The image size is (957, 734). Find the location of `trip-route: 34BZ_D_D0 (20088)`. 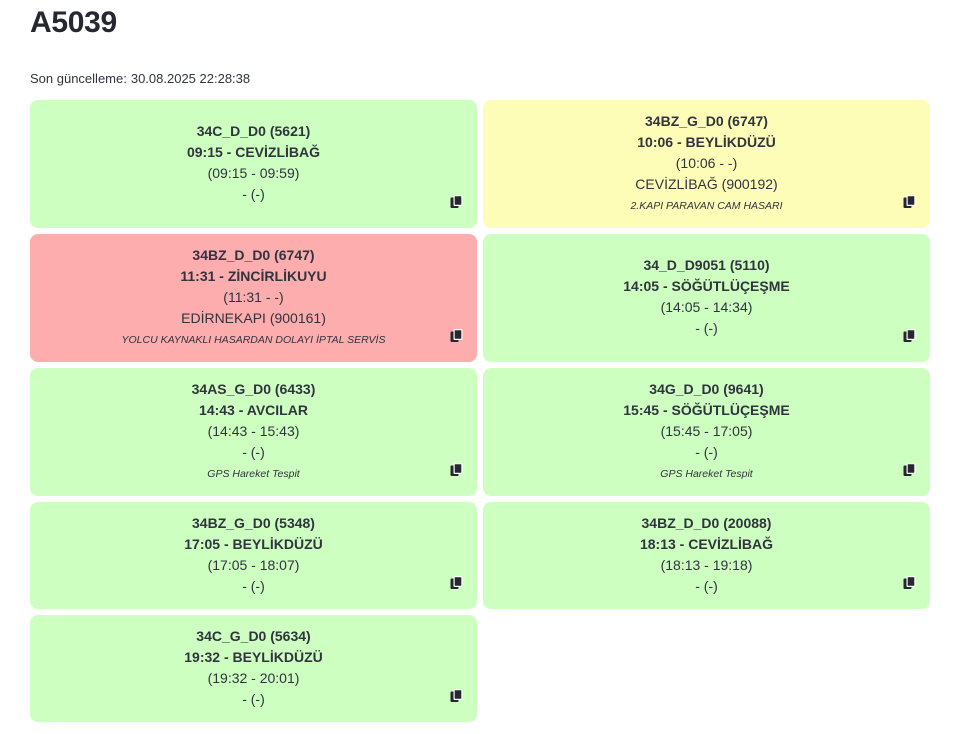

trip-route: 34BZ_D_D0 (20088) is located at coordinates (706, 522).